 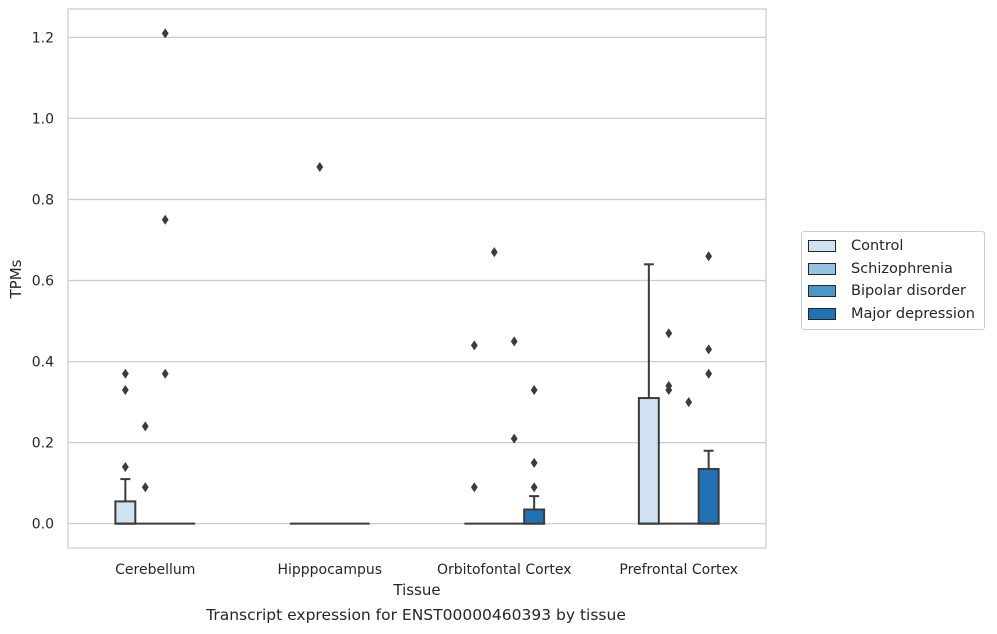 I want to click on y-tick-label: 0.0, so click(x=43, y=525).